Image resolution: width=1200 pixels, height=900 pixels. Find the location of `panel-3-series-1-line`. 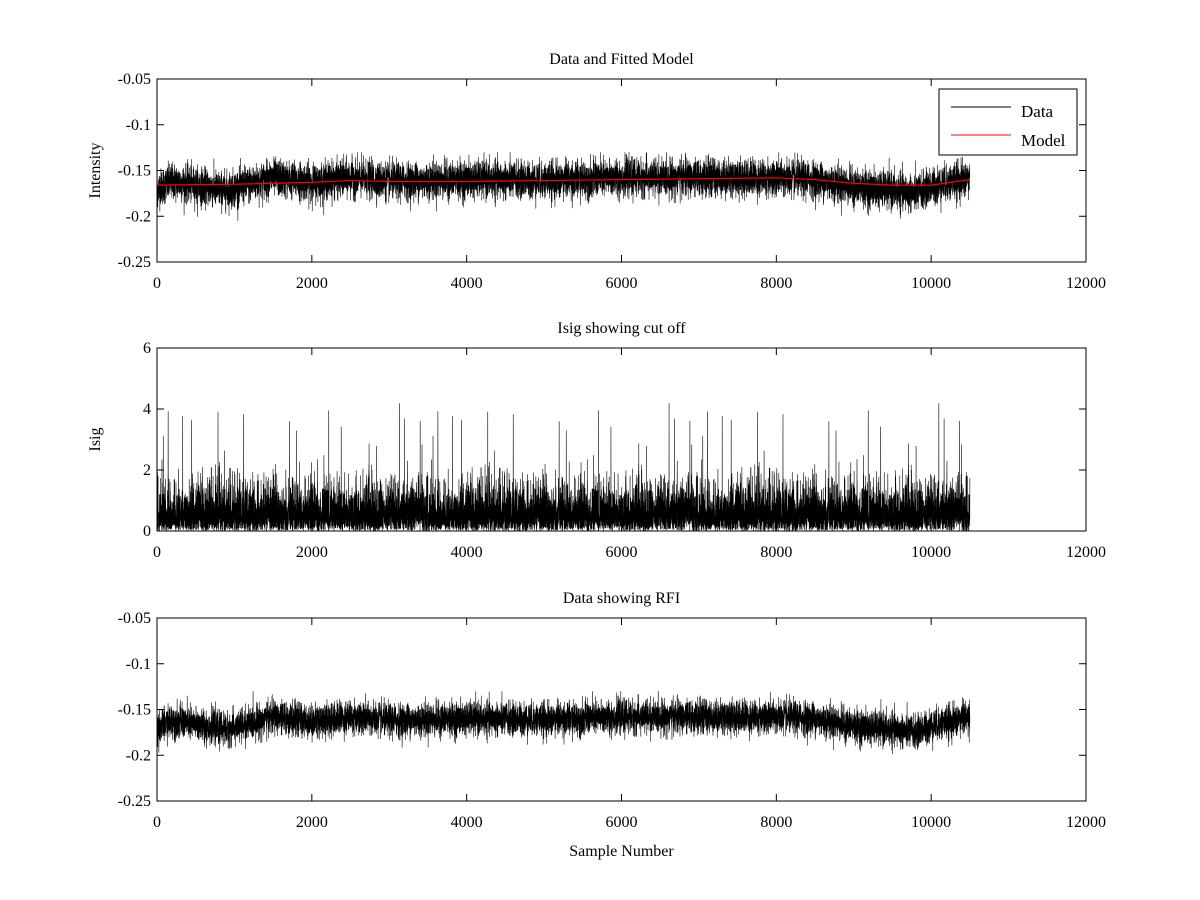

panel-3-series-1-line is located at coordinates (564, 723).